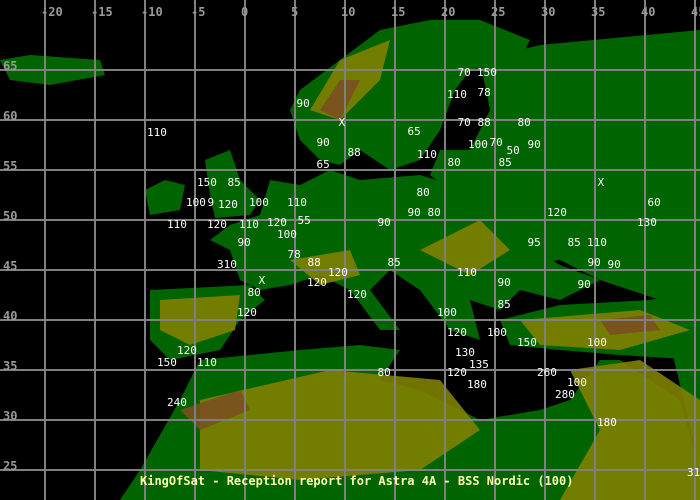  I want to click on longitude-tick: 40, so click(648, 12).